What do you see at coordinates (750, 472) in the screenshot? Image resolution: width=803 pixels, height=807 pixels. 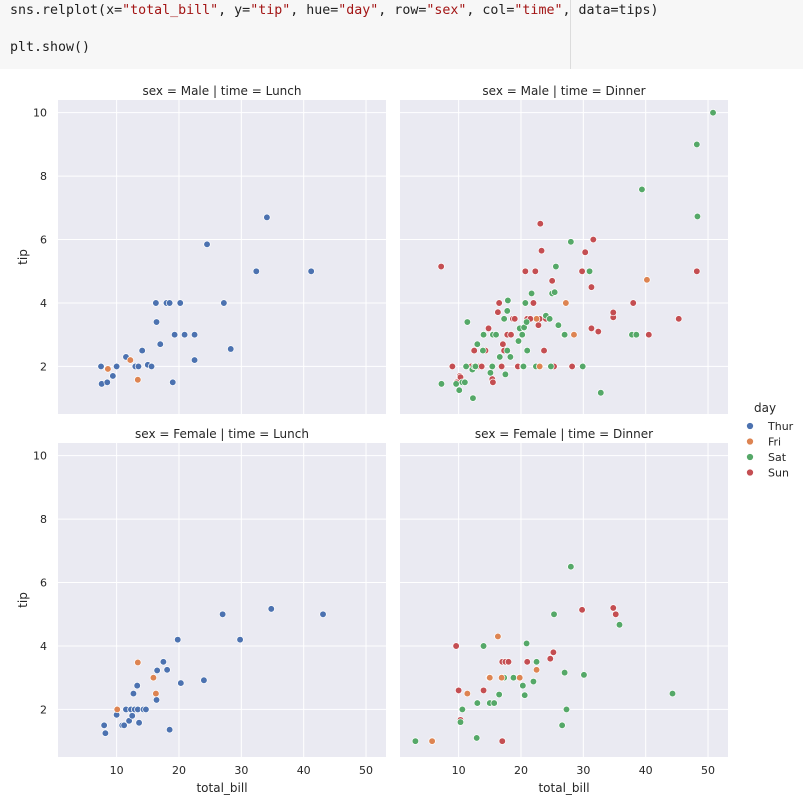 I see `legend-marker-sun` at bounding box center [750, 472].